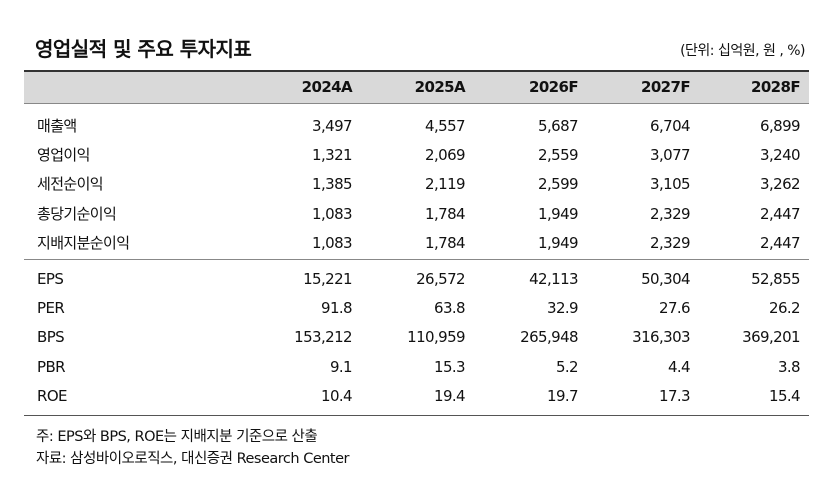  What do you see at coordinates (416, 71) in the screenshot?
I see `top-rule` at bounding box center [416, 71].